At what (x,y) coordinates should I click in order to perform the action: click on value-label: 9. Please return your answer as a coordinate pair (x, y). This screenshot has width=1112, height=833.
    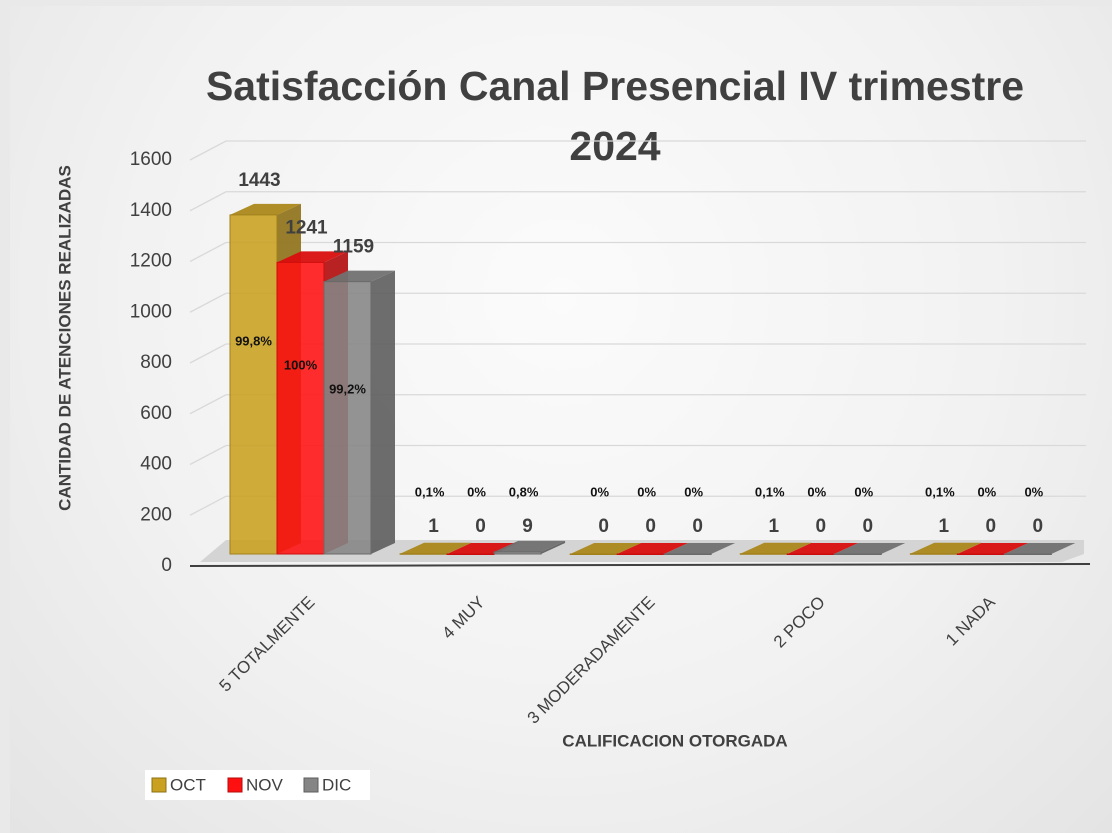
    Looking at the image, I should click on (527, 526).